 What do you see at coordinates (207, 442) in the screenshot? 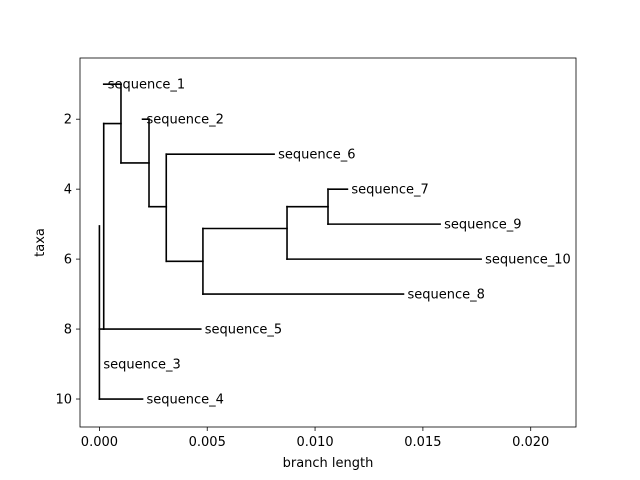
I see `x-tick-label: 0.005` at bounding box center [207, 442].